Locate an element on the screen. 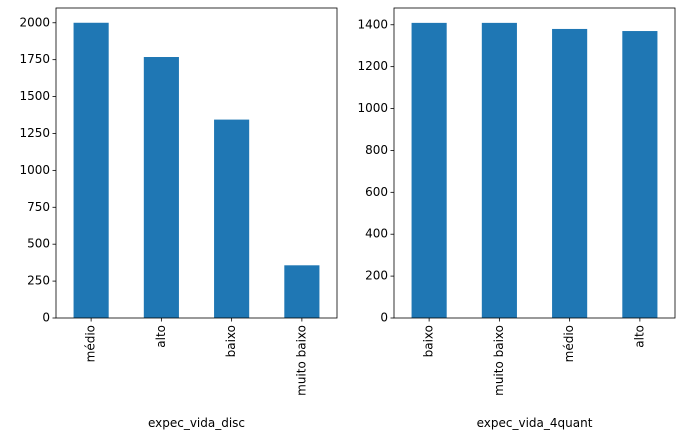 The height and width of the screenshot is (439, 685). y-tick-label: 1400 is located at coordinates (372, 24).